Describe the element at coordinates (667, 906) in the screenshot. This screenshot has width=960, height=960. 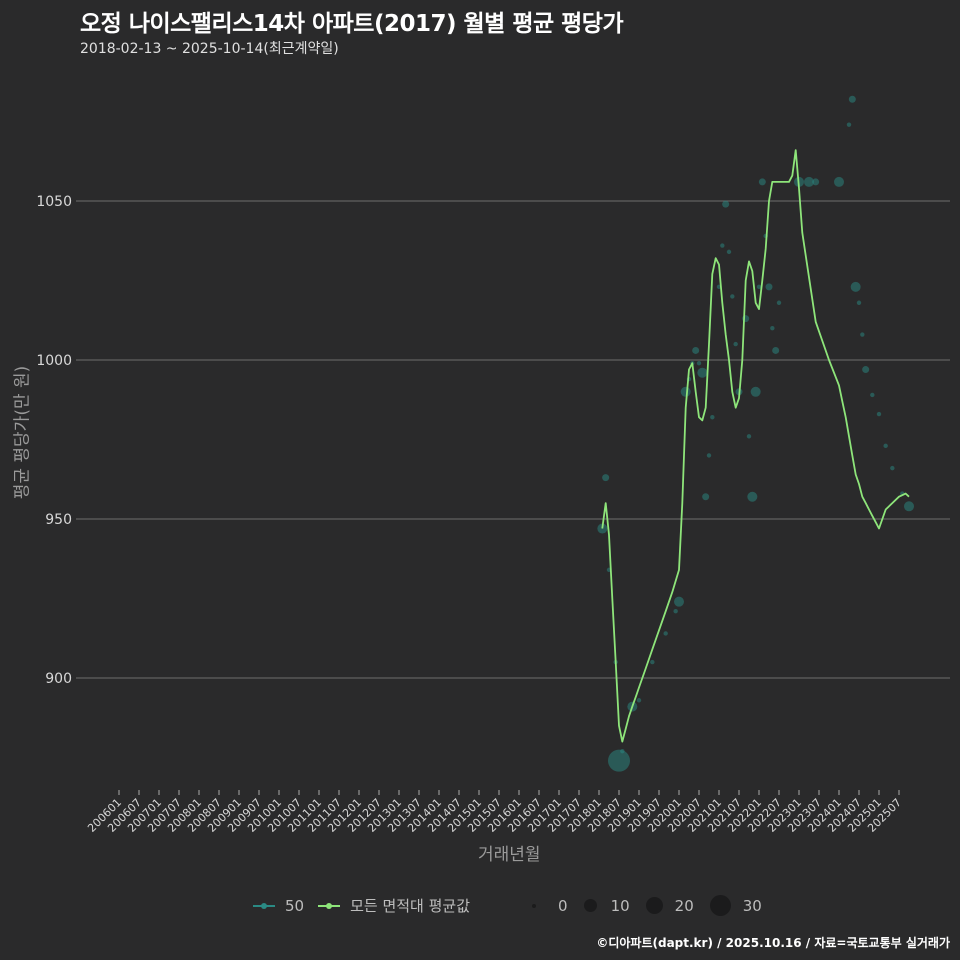
I see `size-legend-item: 20` at that location.